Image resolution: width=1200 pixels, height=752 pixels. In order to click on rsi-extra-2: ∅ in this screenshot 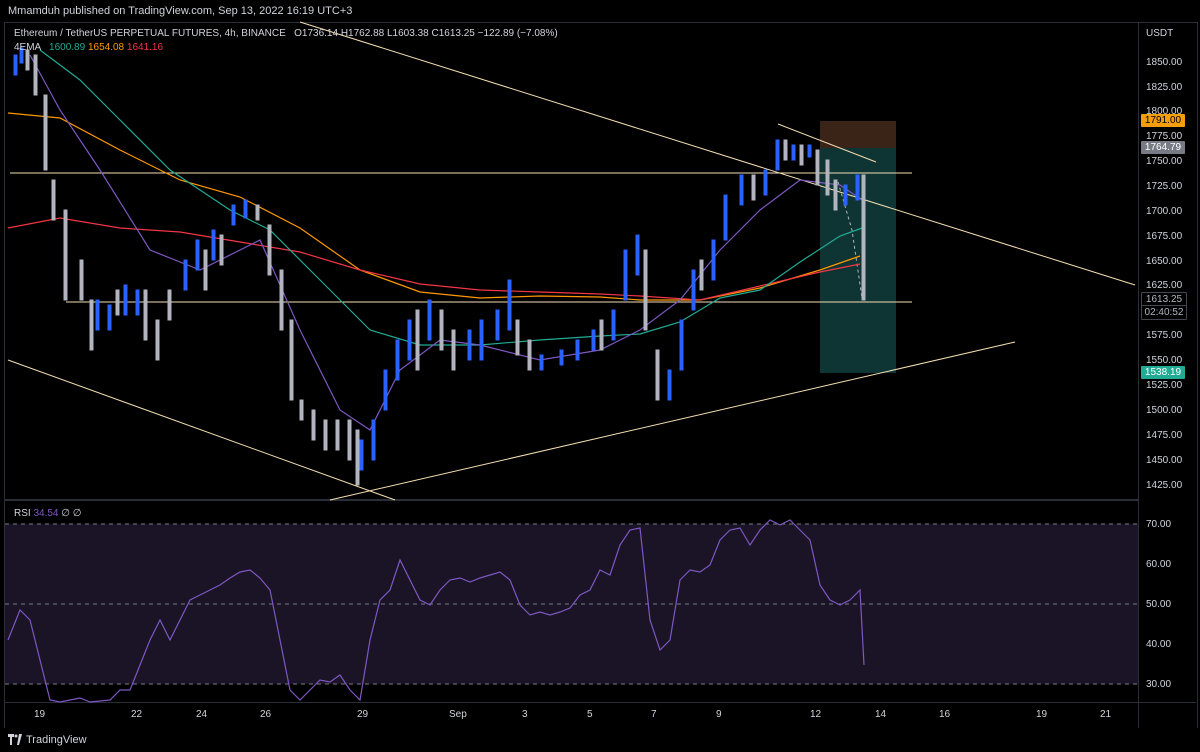, I will do `click(77, 513)`.